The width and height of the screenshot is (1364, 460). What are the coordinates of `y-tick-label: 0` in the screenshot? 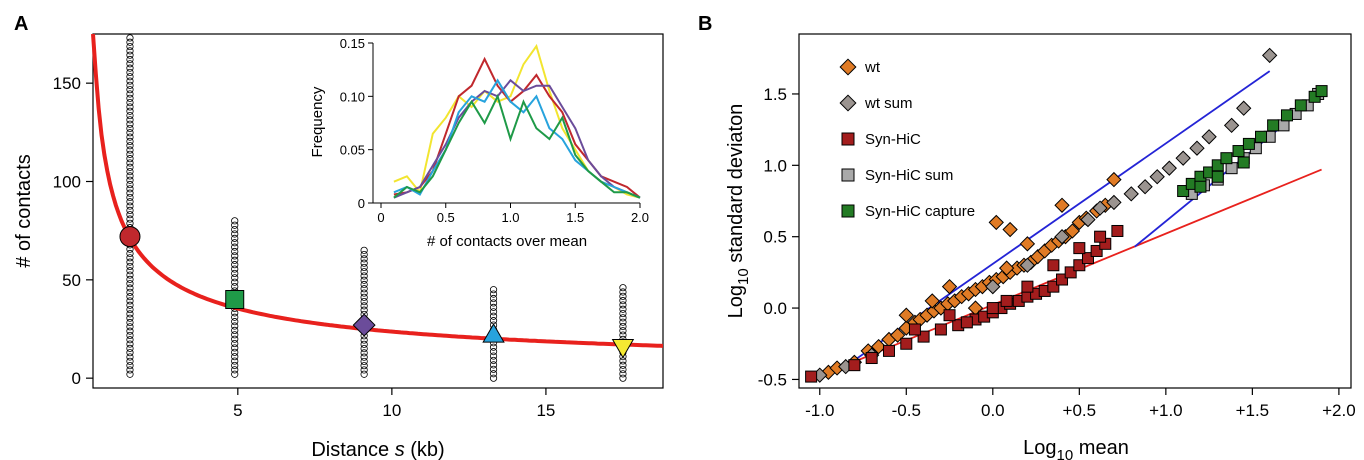 It's located at (76, 378).